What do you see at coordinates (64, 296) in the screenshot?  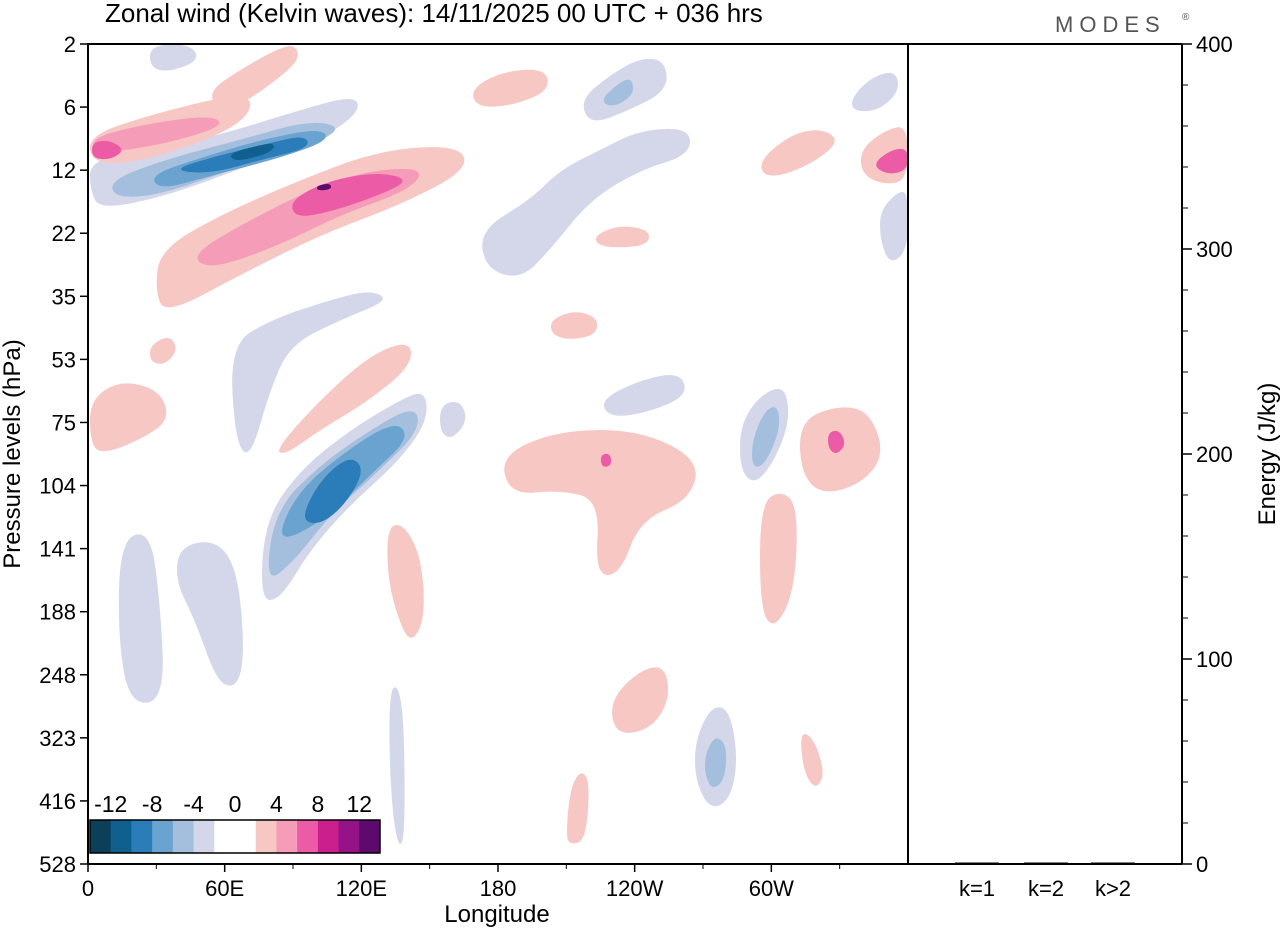 I see `y-tick-label: 35` at bounding box center [64, 296].